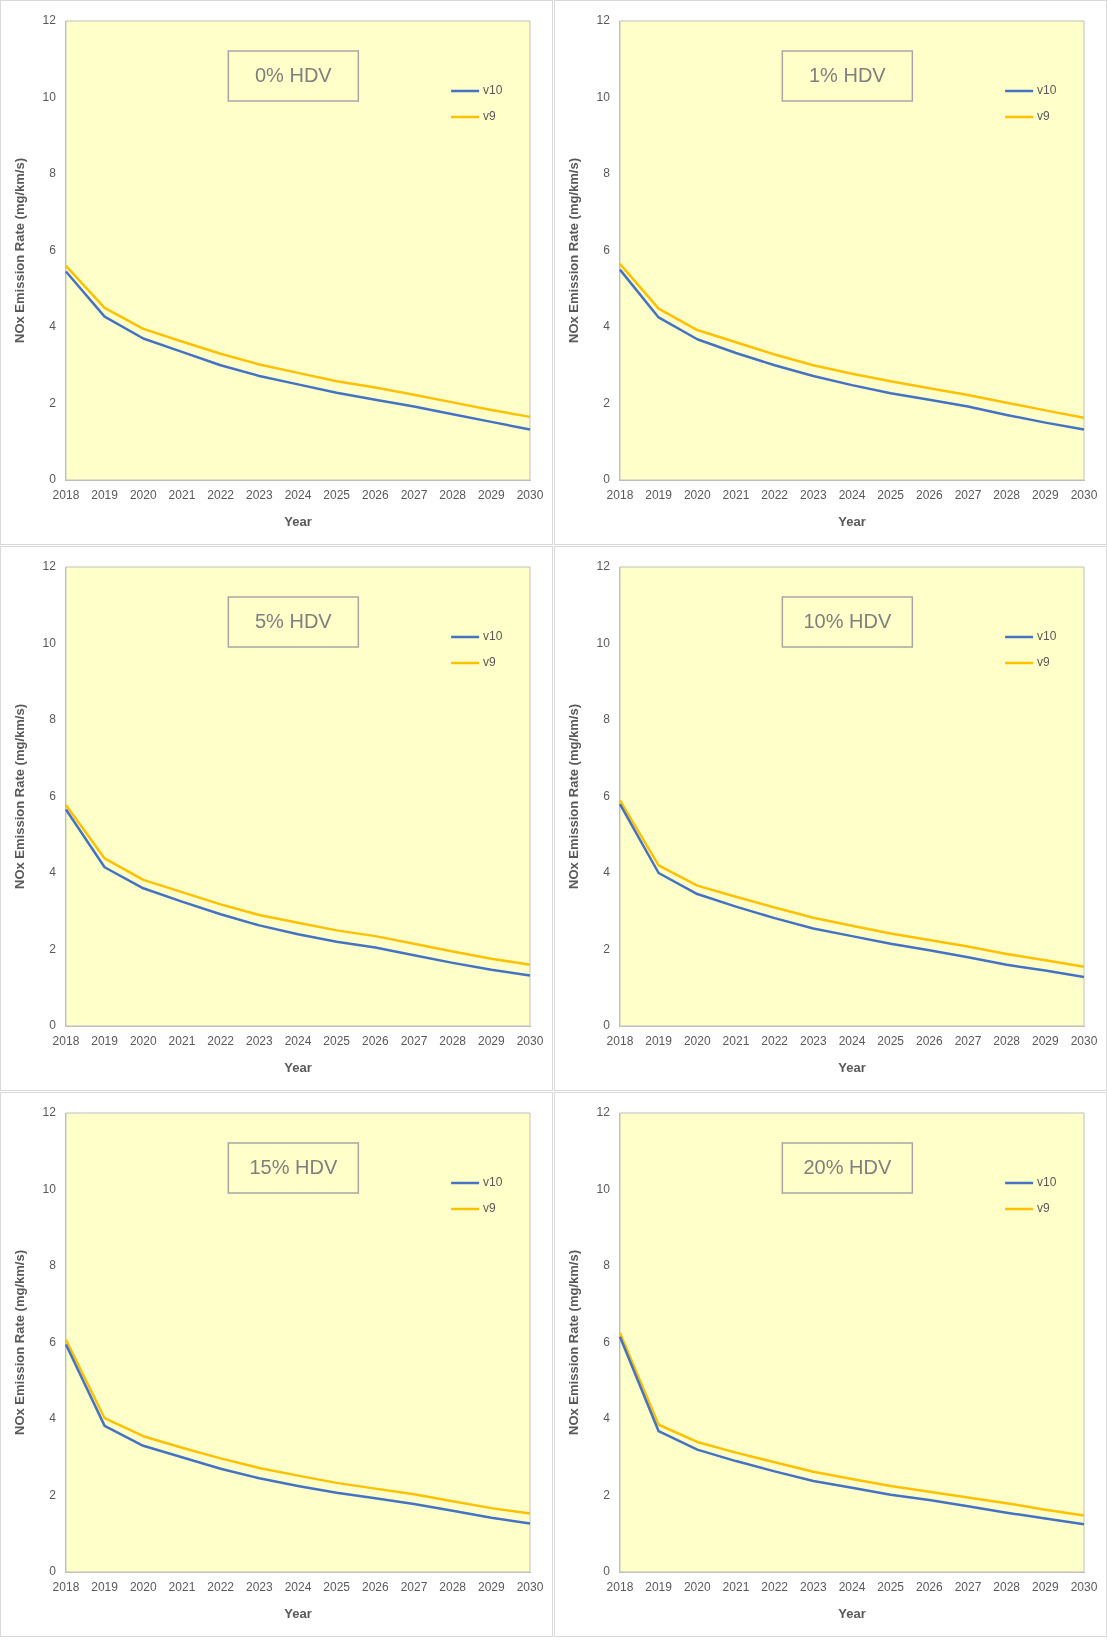 The height and width of the screenshot is (1640, 1107). I want to click on text: 15% HDV, so click(293, 1166).